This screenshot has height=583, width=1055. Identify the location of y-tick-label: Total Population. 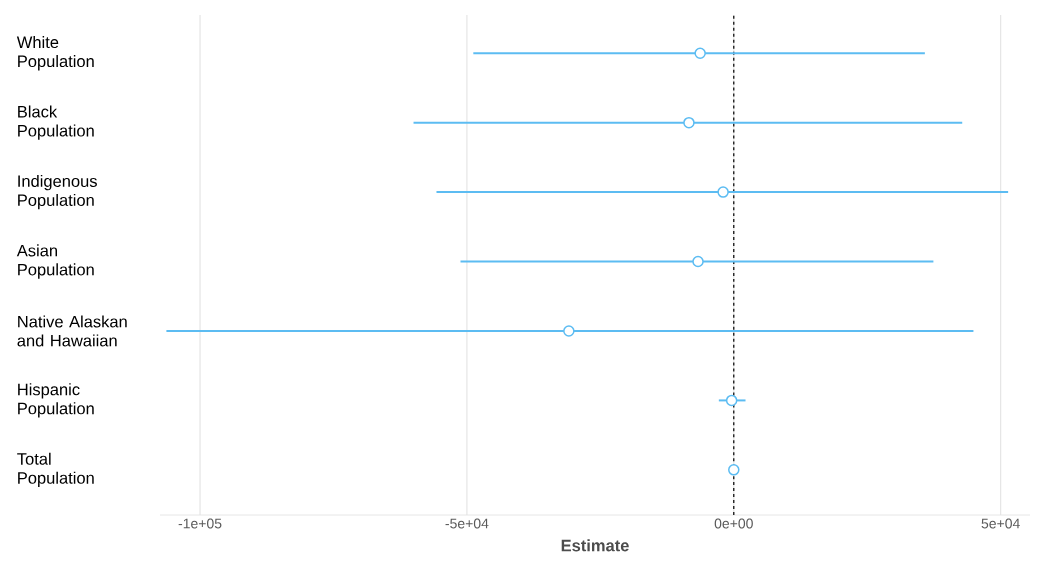
(55, 470).